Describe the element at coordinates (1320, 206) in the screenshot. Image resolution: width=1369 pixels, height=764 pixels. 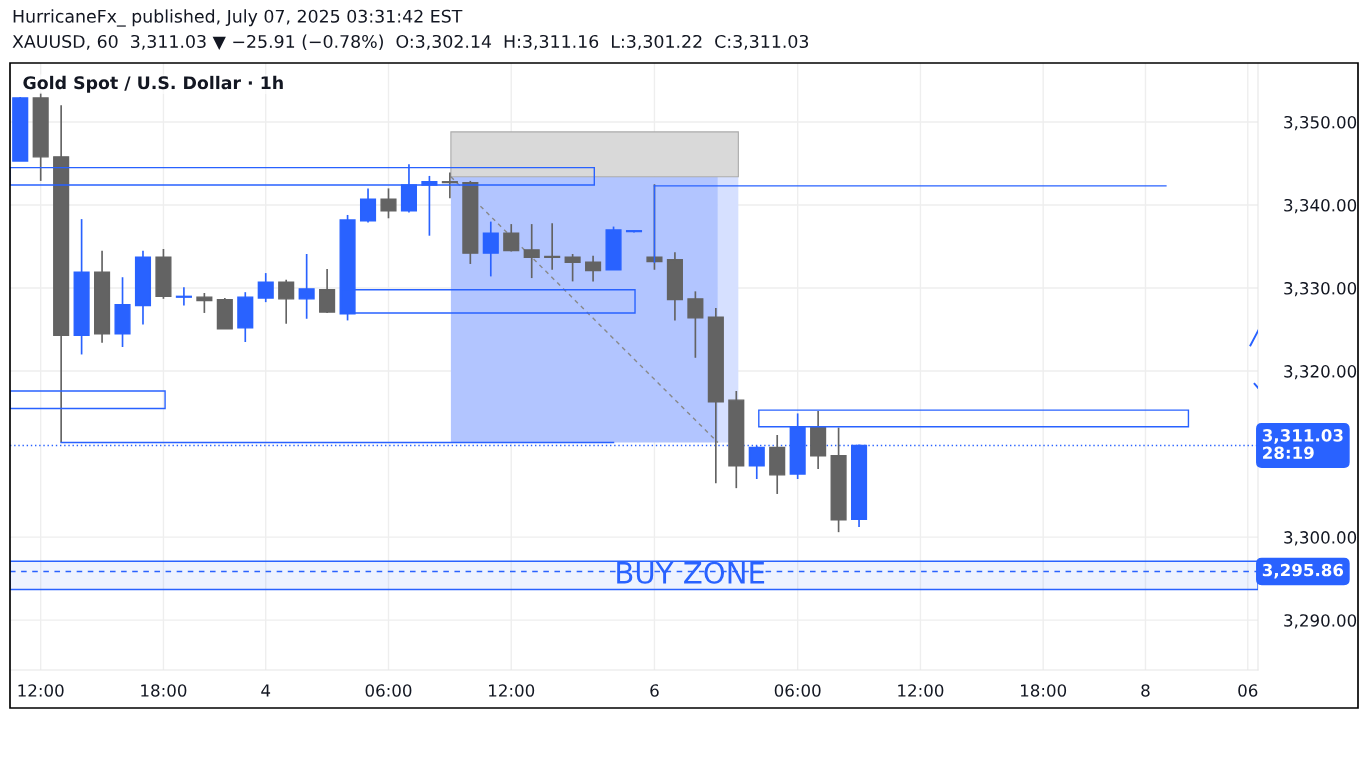
I see `y-tick-label: 3,340.00` at that location.